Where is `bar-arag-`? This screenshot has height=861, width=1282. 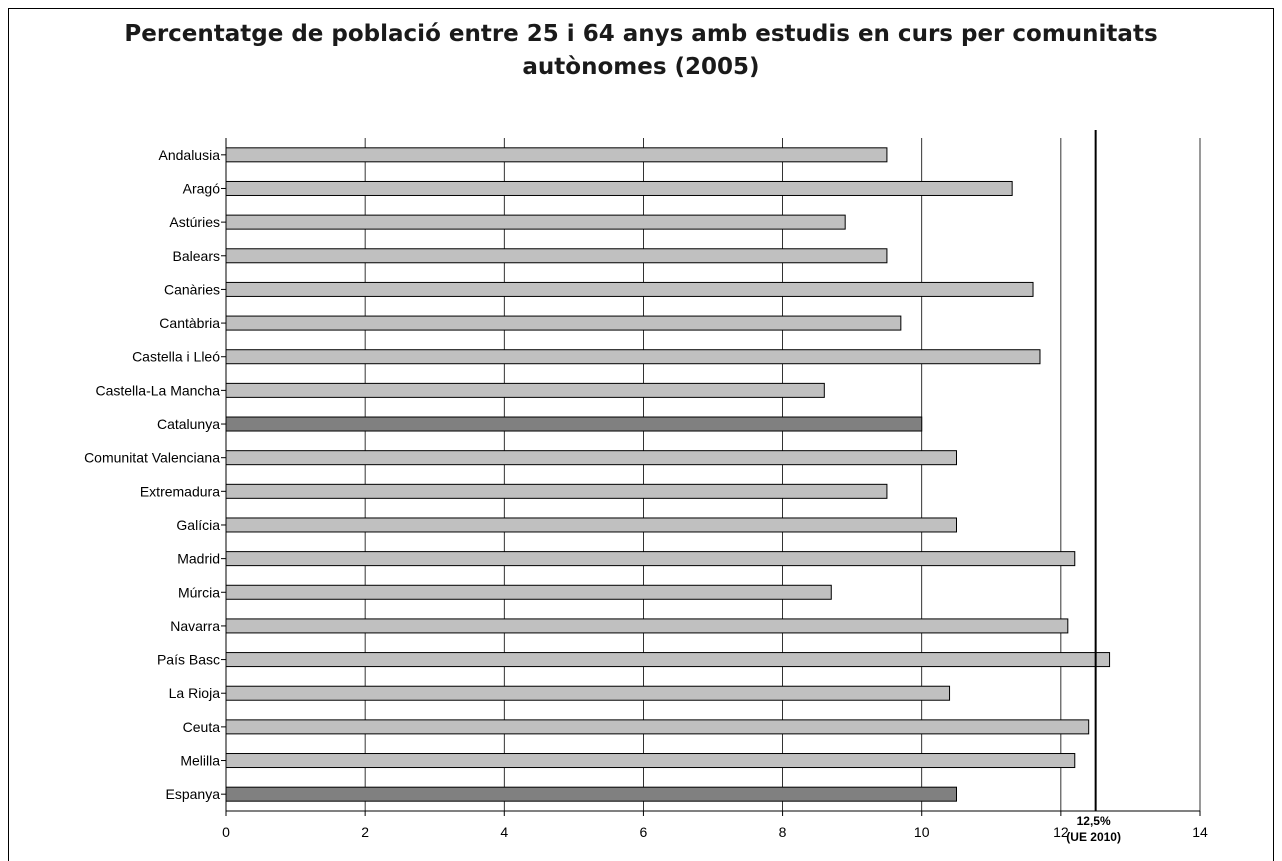
bar-arag- is located at coordinates (619, 188).